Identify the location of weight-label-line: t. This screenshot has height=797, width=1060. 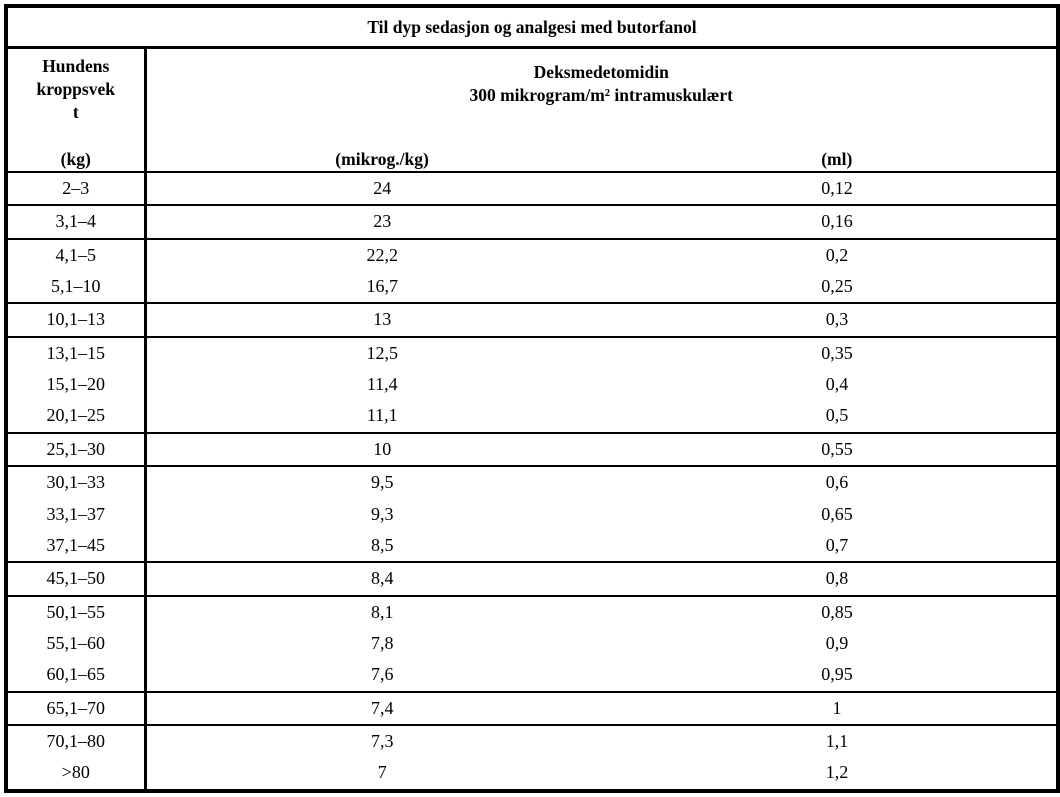
(75, 111).